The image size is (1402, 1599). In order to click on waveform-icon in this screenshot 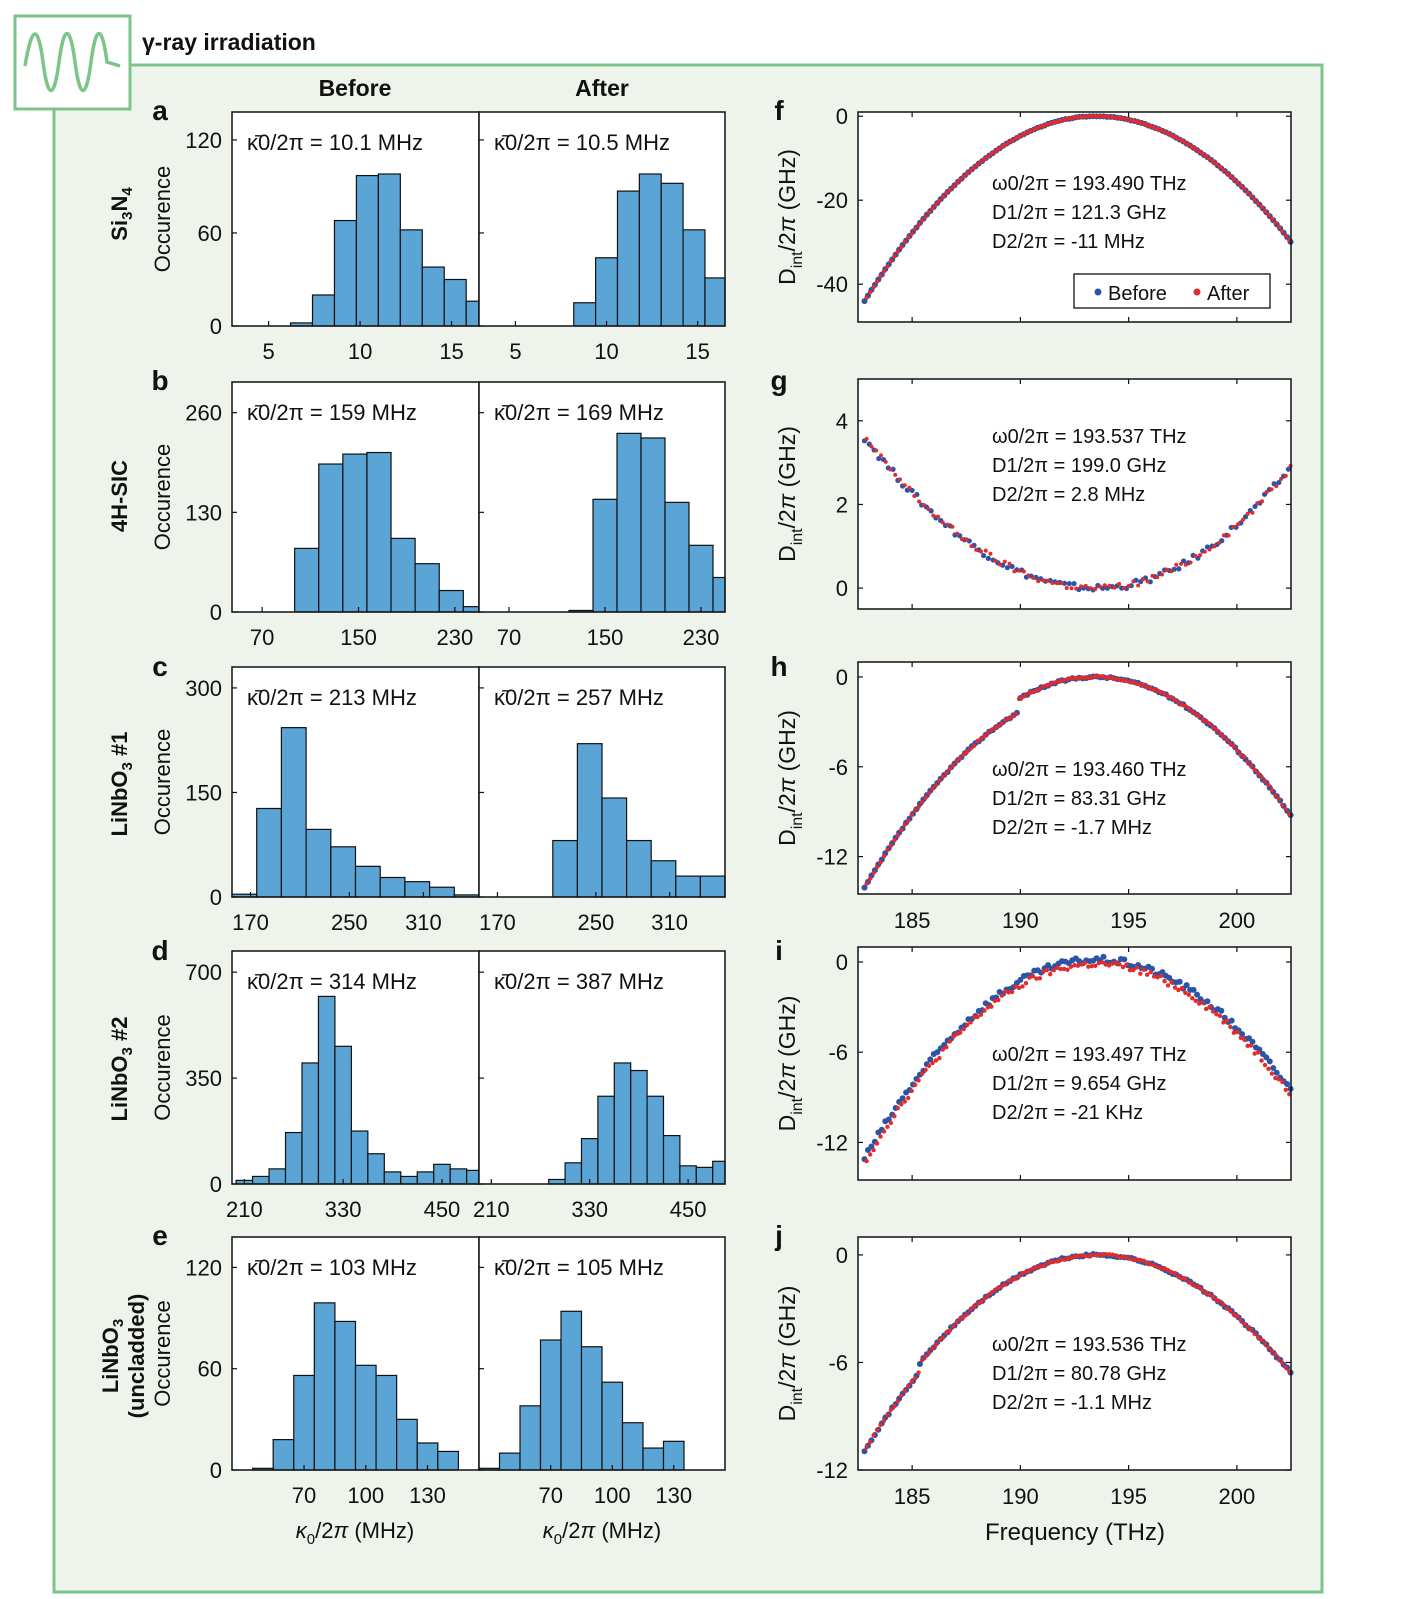, I will do `click(72, 62)`.